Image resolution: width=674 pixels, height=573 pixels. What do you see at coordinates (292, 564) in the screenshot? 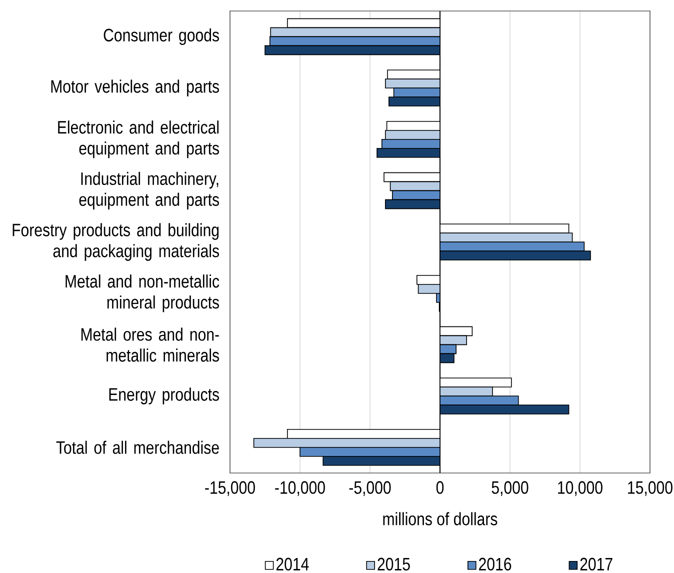
I see `legend-label: 2014` at bounding box center [292, 564].